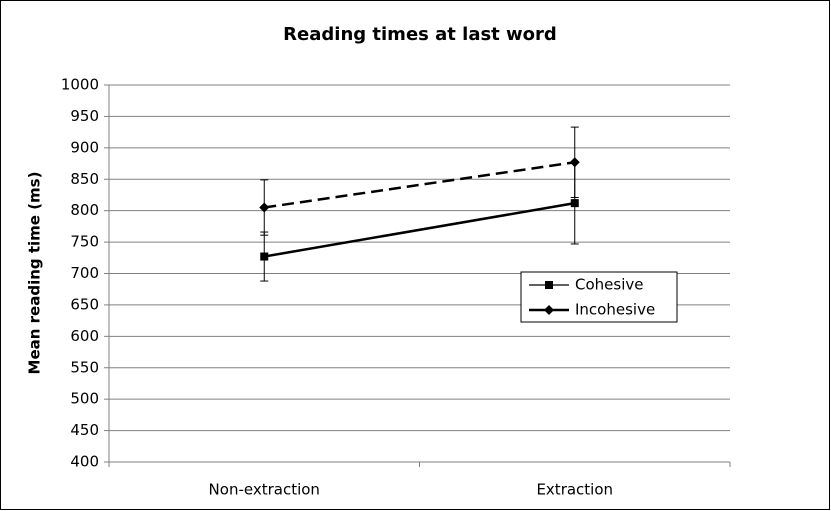  What do you see at coordinates (84, 336) in the screenshot?
I see `y-tick-label: 600` at bounding box center [84, 336].